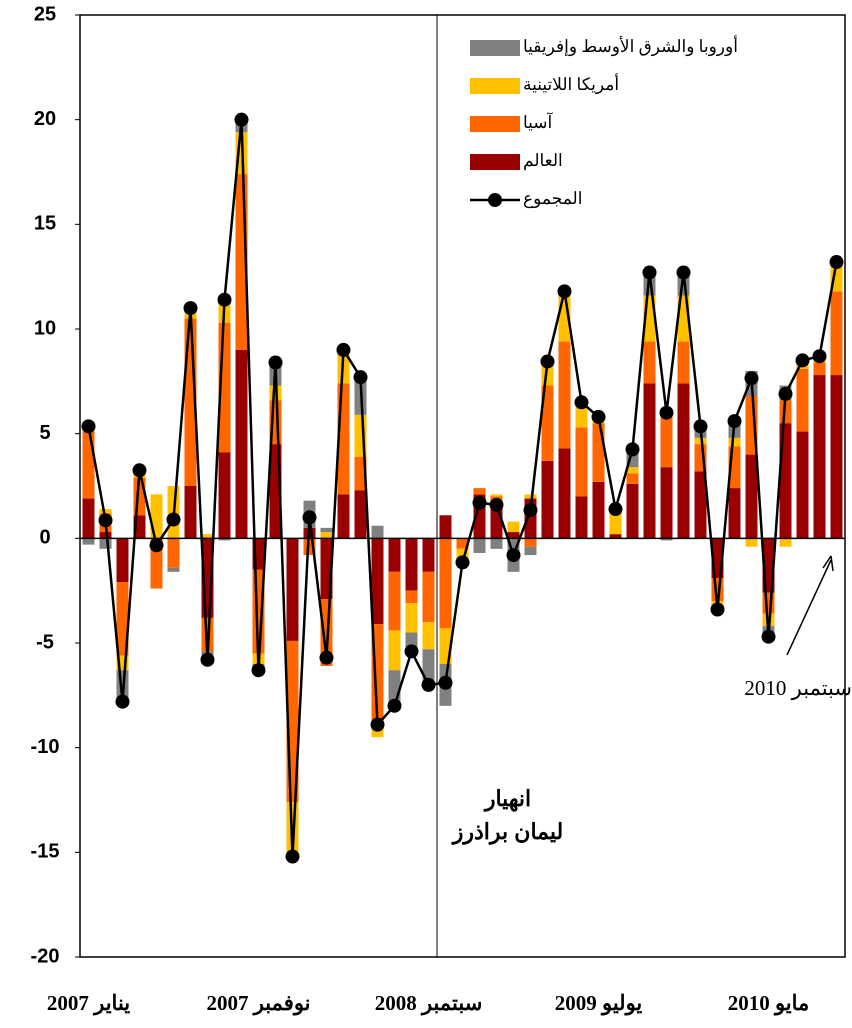 Image resolution: width=852 pixels, height=1028 pixels. Describe the element at coordinates (44, 433) in the screenshot. I see `y-tick-label: 5` at that location.